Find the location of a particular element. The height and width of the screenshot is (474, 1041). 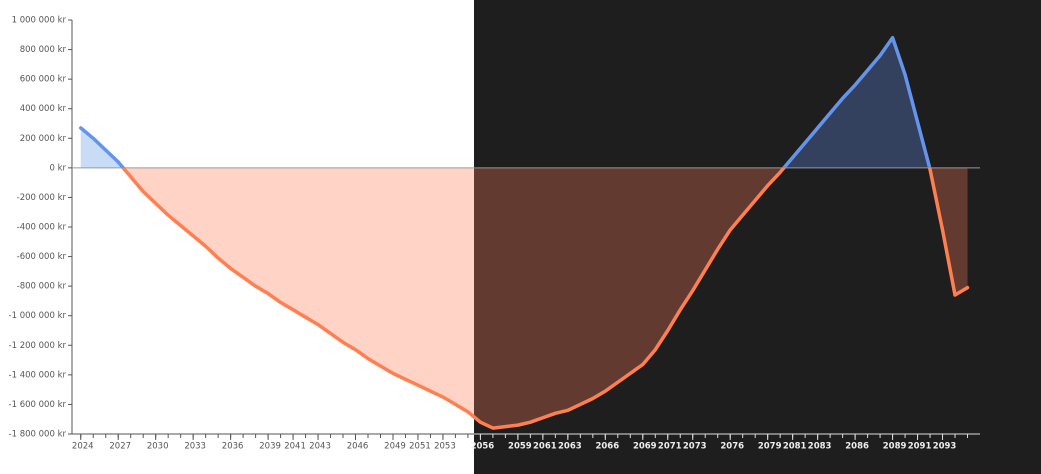

x-tick-label: 2083 is located at coordinates (820, 447).